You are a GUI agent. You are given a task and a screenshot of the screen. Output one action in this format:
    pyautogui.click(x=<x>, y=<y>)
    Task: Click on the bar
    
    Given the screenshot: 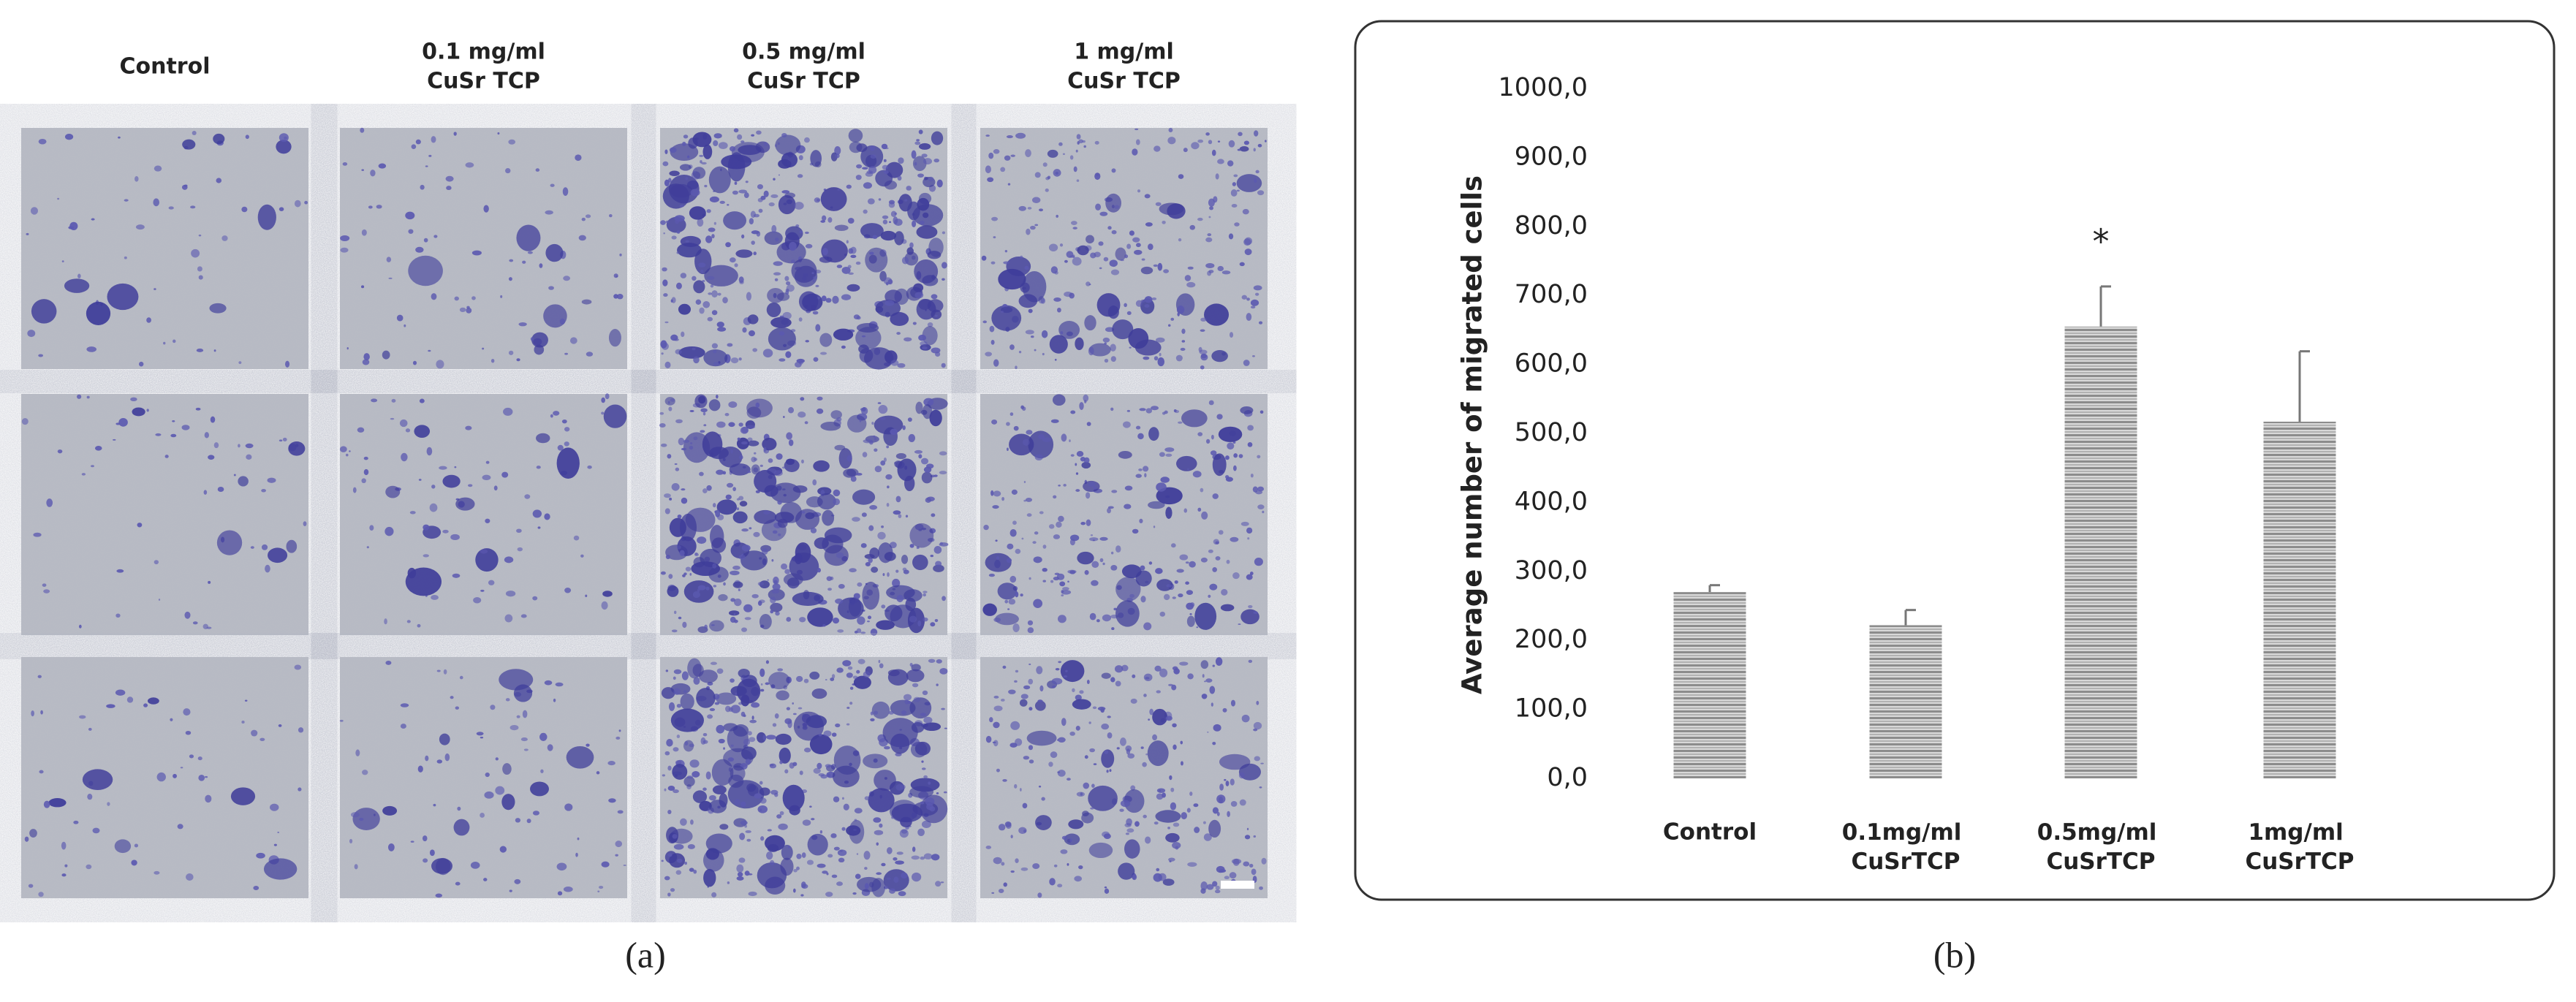 What is the action you would take?
    pyautogui.click(x=2100, y=552)
    